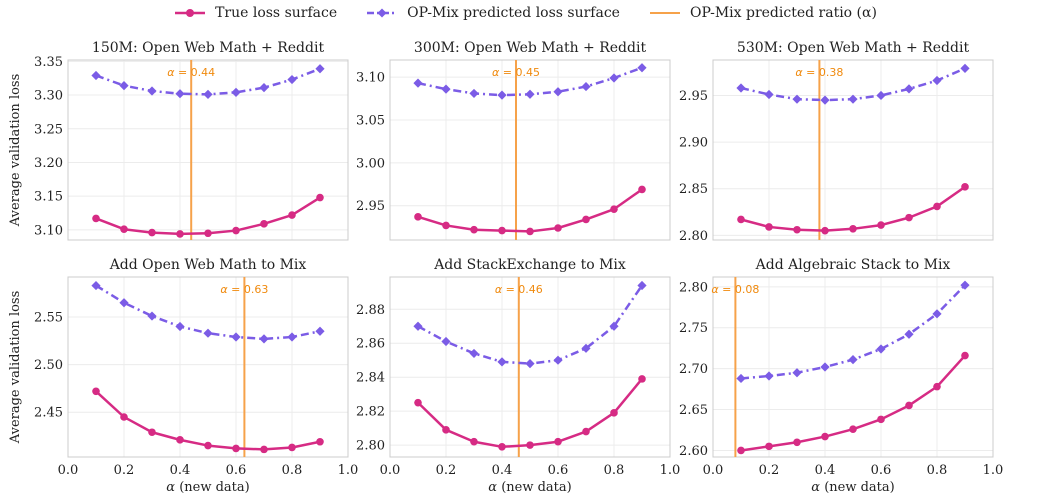 This screenshot has width=1050, height=498. Describe the element at coordinates (530, 48) in the screenshot. I see `panel-title: 300M: Open Web Math + Reddit` at that location.